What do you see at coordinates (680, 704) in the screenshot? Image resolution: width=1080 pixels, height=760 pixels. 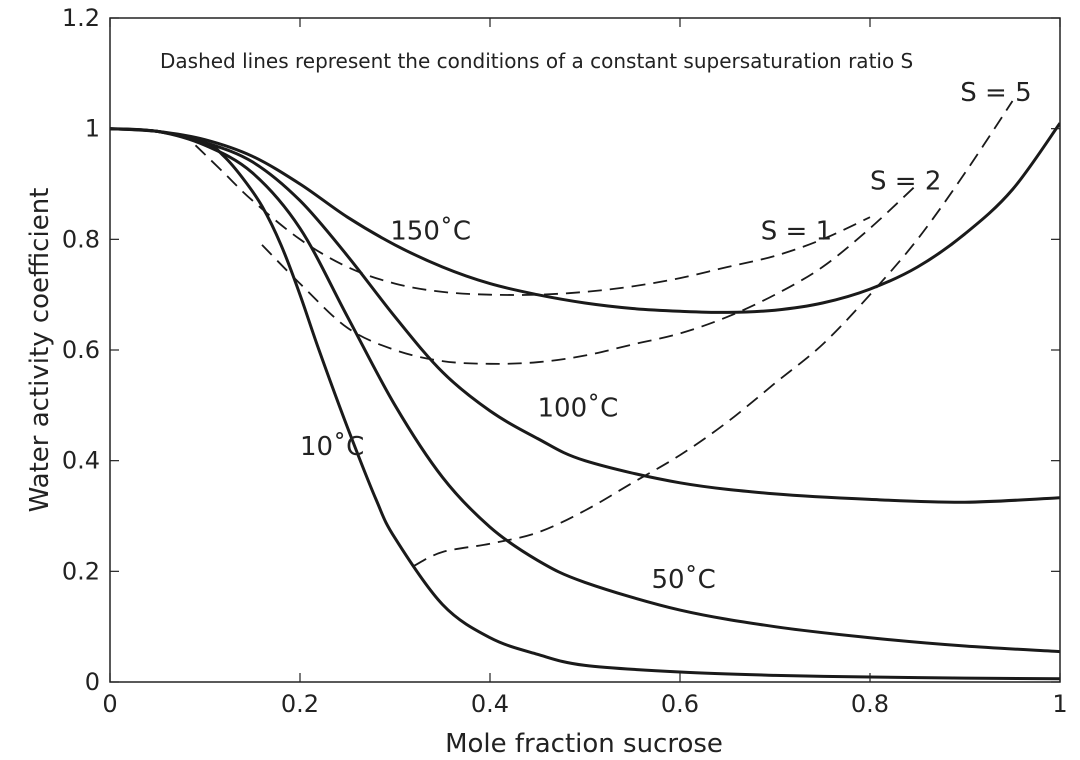 I see `x-tick-label: 0.6` at bounding box center [680, 704].